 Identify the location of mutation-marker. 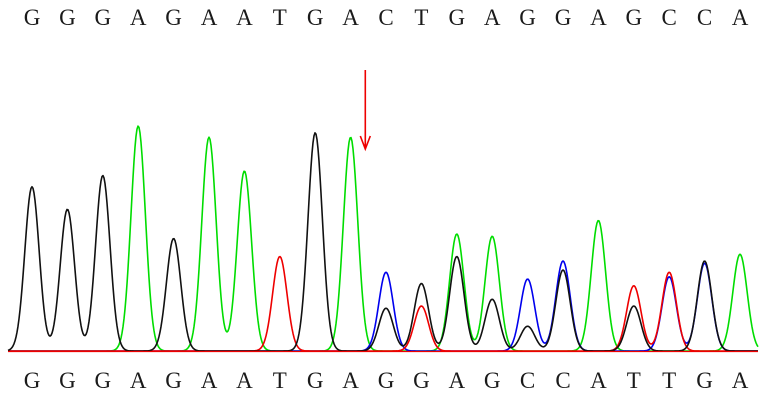
(365, 111).